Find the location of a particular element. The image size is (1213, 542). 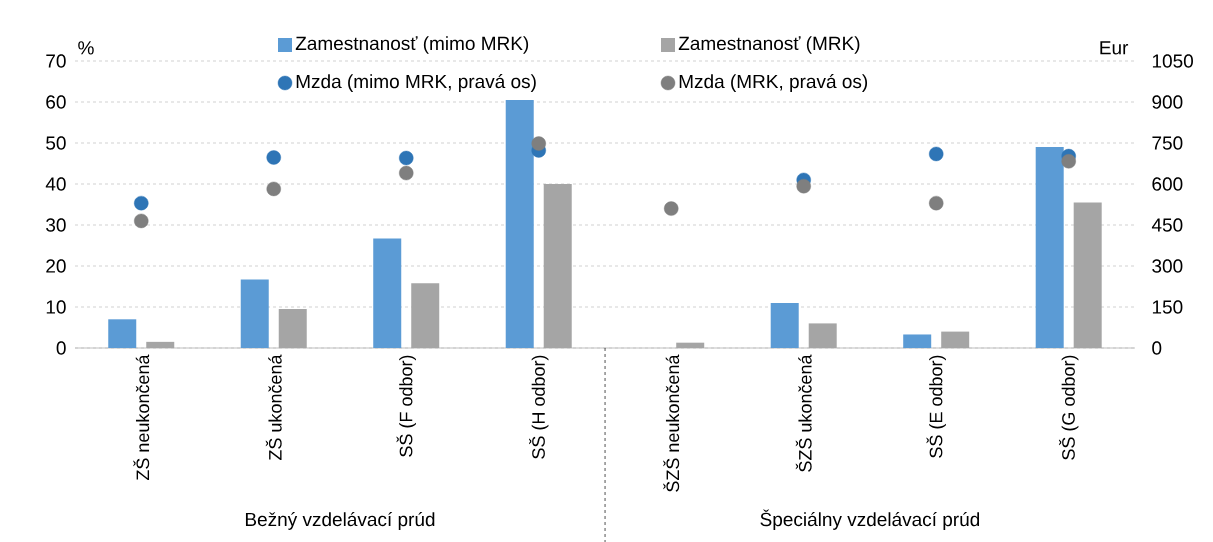

y2-tick-label: 600 is located at coordinates (1167, 184).